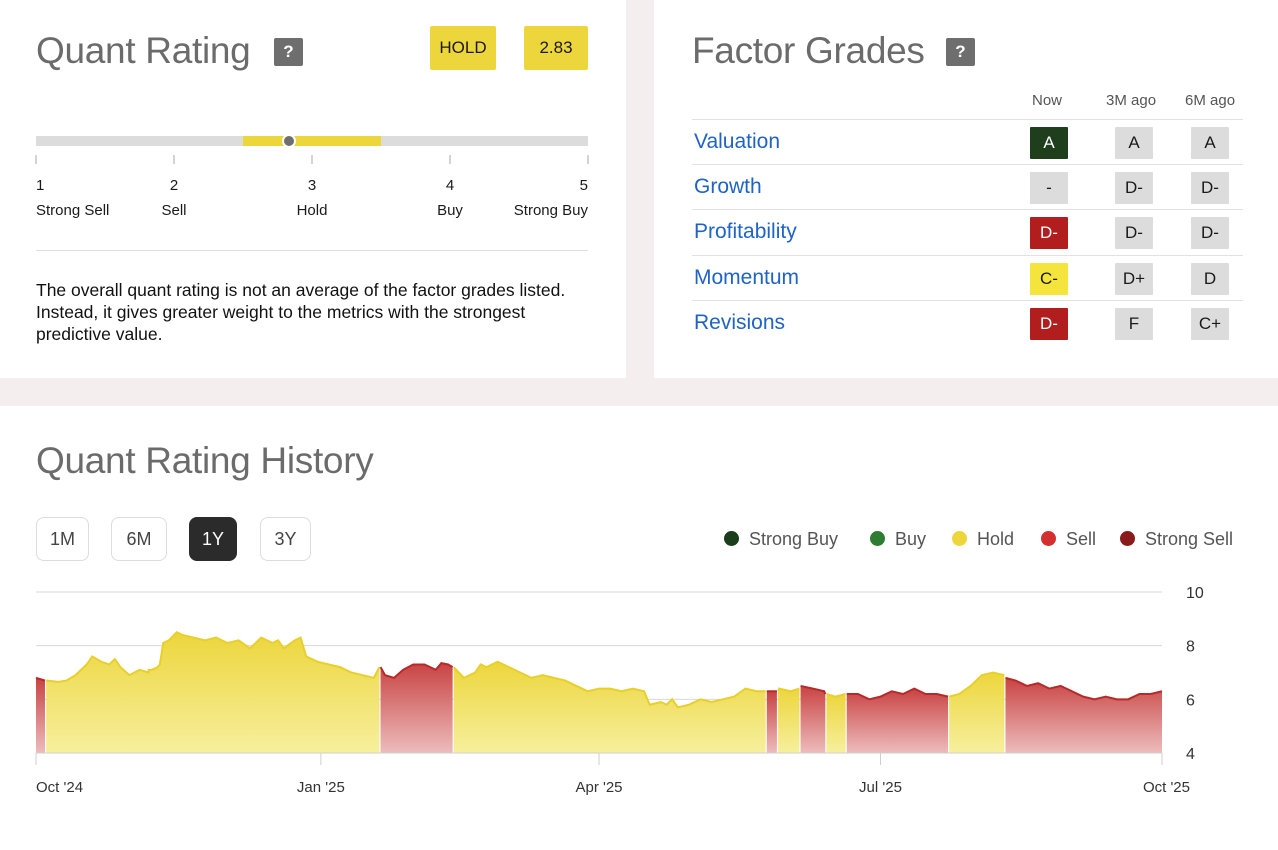  Describe the element at coordinates (740, 322) in the screenshot. I see `factor-name-link: Revisions` at that location.